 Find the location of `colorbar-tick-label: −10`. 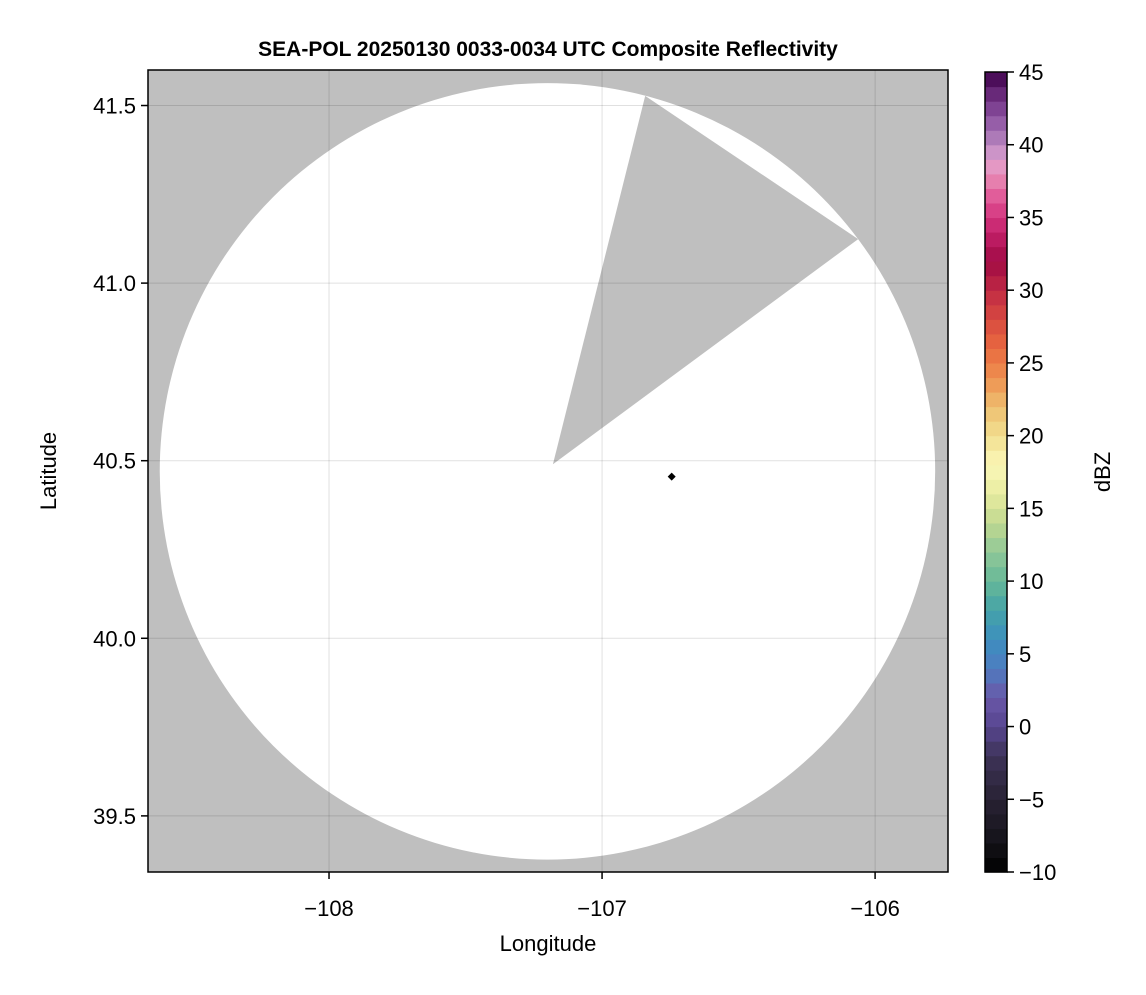

colorbar-tick-label: −10 is located at coordinates (1037, 872).